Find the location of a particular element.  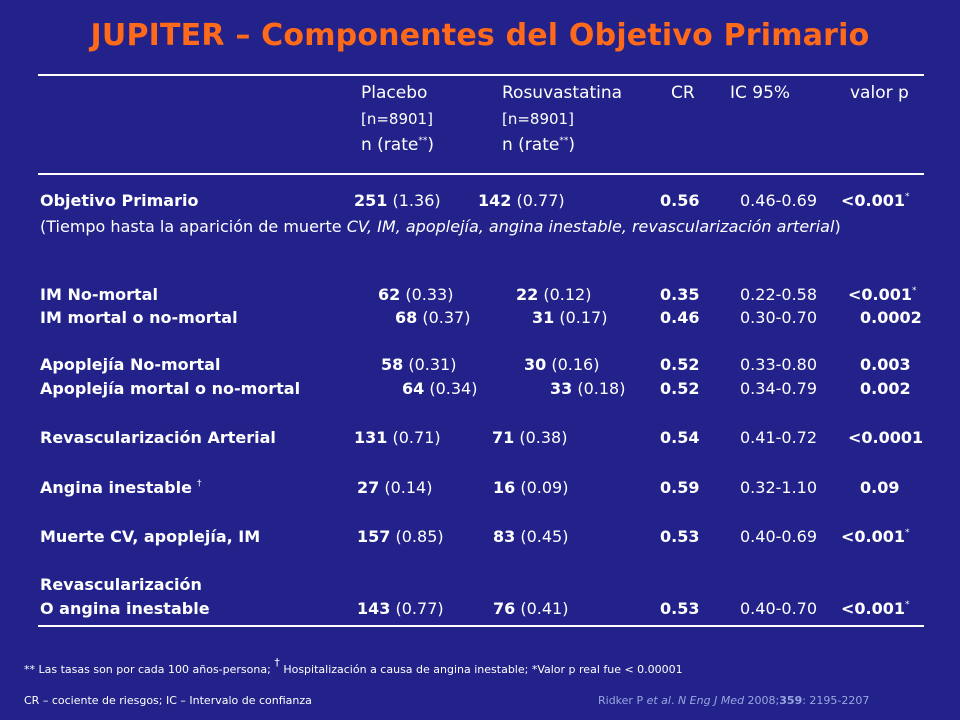

p-value: 0.0002 is located at coordinates (891, 317).